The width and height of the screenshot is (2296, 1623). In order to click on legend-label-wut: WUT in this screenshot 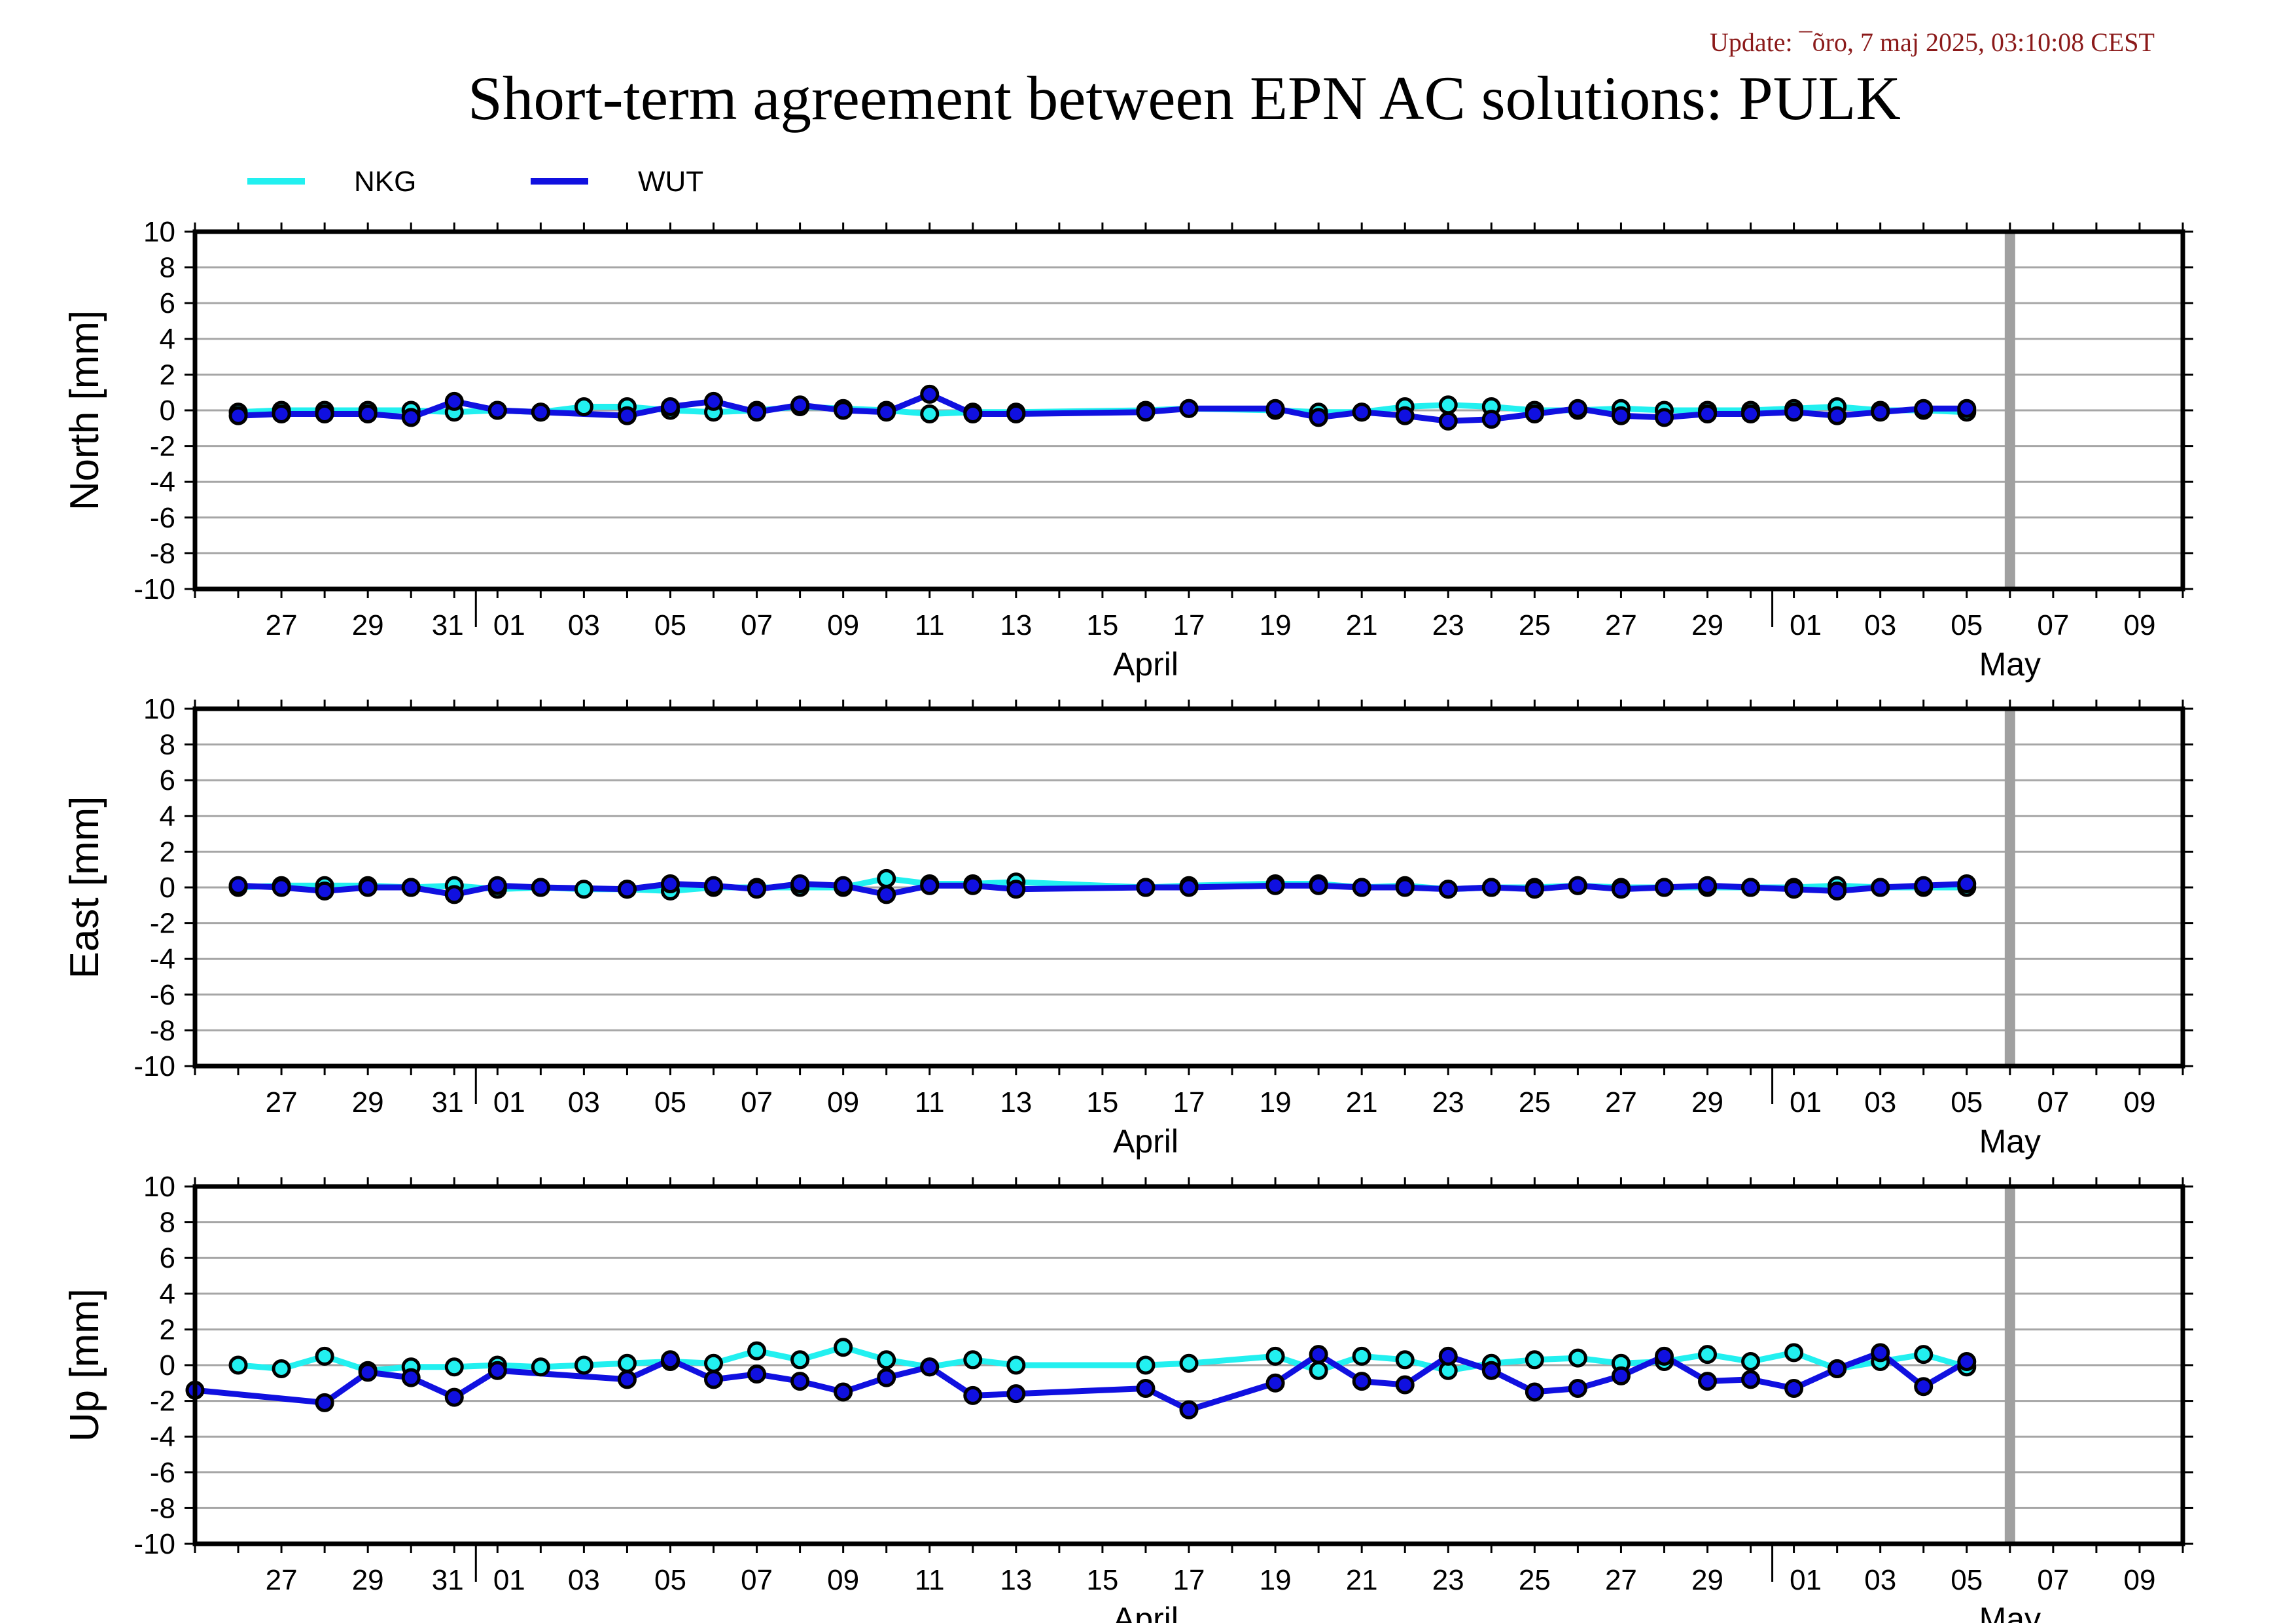, I will do `click(670, 182)`.